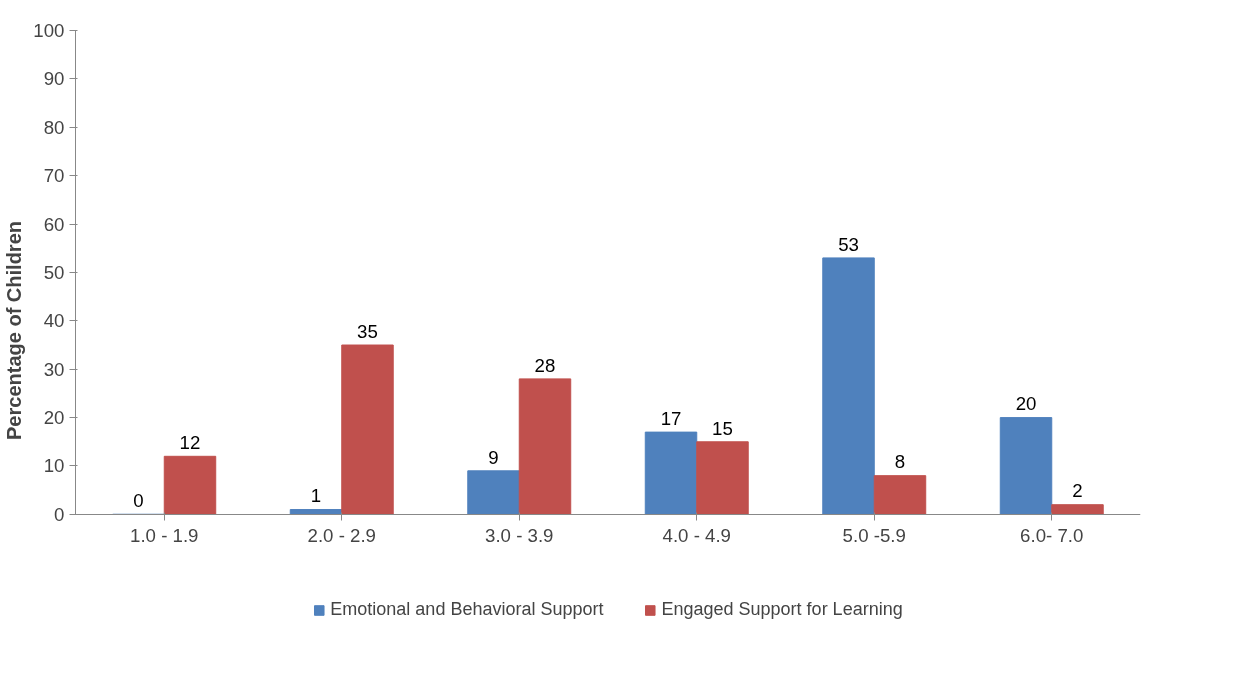 The image size is (1244, 675). I want to click on data-label: 0, so click(138, 501).